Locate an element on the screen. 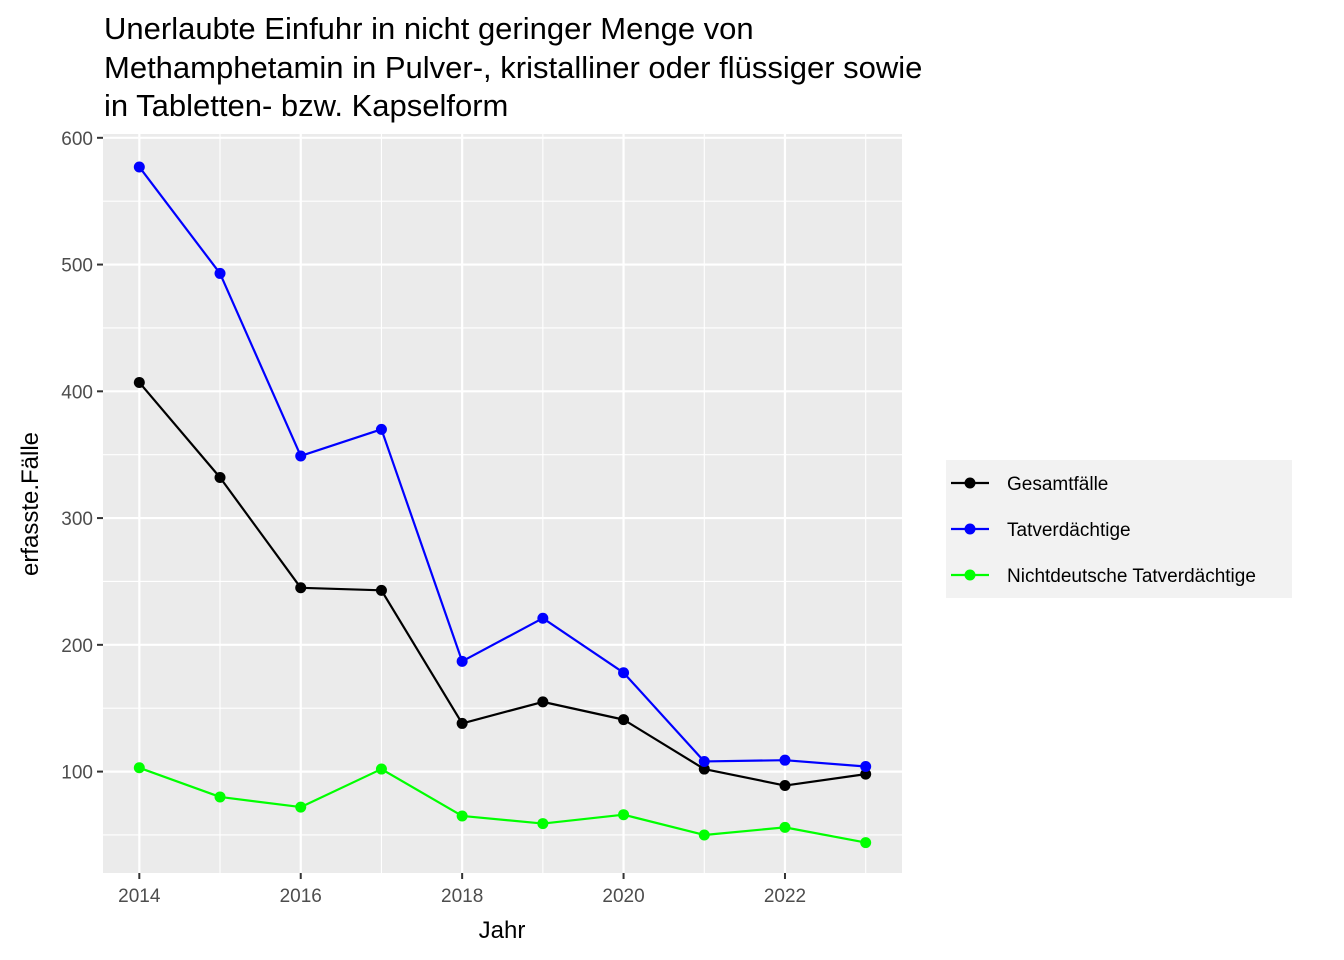 Image resolution: width=1344 pixels, height=960 pixels. legend-label: Gesamtfälle is located at coordinates (1057, 484).